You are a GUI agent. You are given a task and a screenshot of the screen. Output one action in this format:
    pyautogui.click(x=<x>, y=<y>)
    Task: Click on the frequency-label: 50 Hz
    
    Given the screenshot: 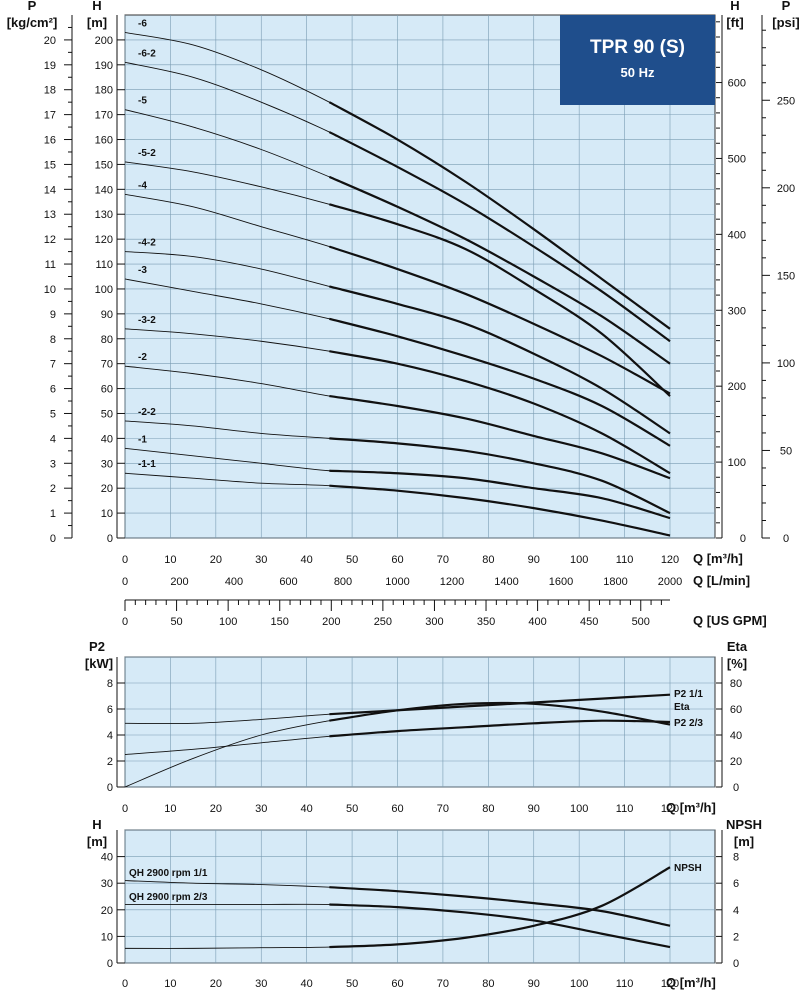 What is the action you would take?
    pyautogui.click(x=637, y=72)
    